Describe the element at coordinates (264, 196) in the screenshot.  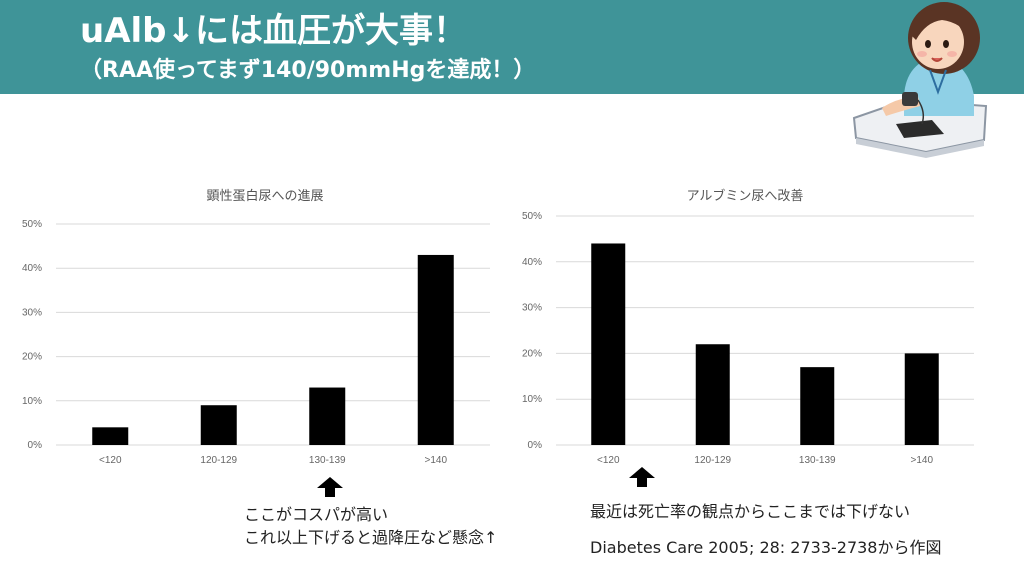
I see `chart-title: 顕性蛋白尿への進展` at that location.